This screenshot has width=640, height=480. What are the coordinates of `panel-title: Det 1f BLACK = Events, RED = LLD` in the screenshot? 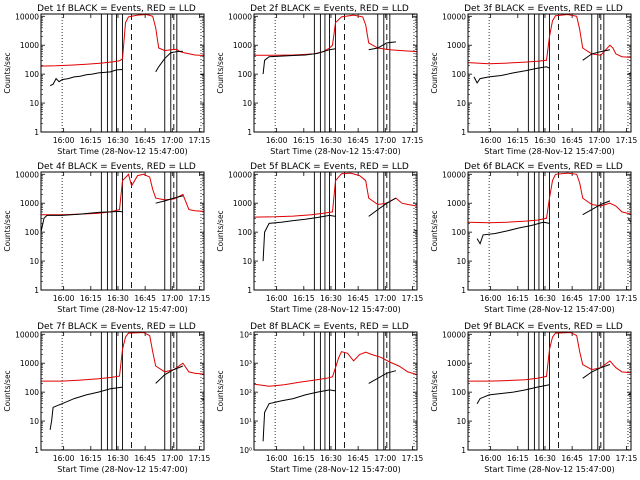 It's located at (116, 9).